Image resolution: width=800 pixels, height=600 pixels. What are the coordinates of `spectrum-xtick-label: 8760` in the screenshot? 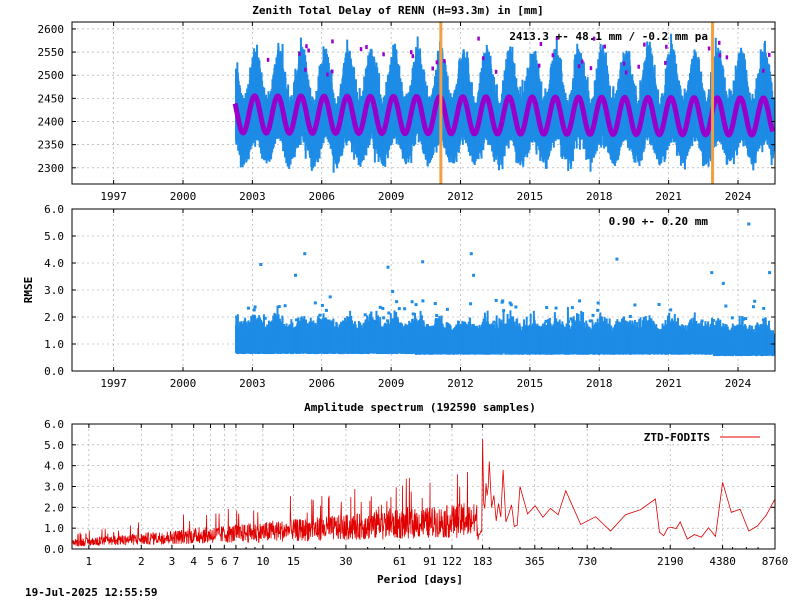 It's located at (775, 561).